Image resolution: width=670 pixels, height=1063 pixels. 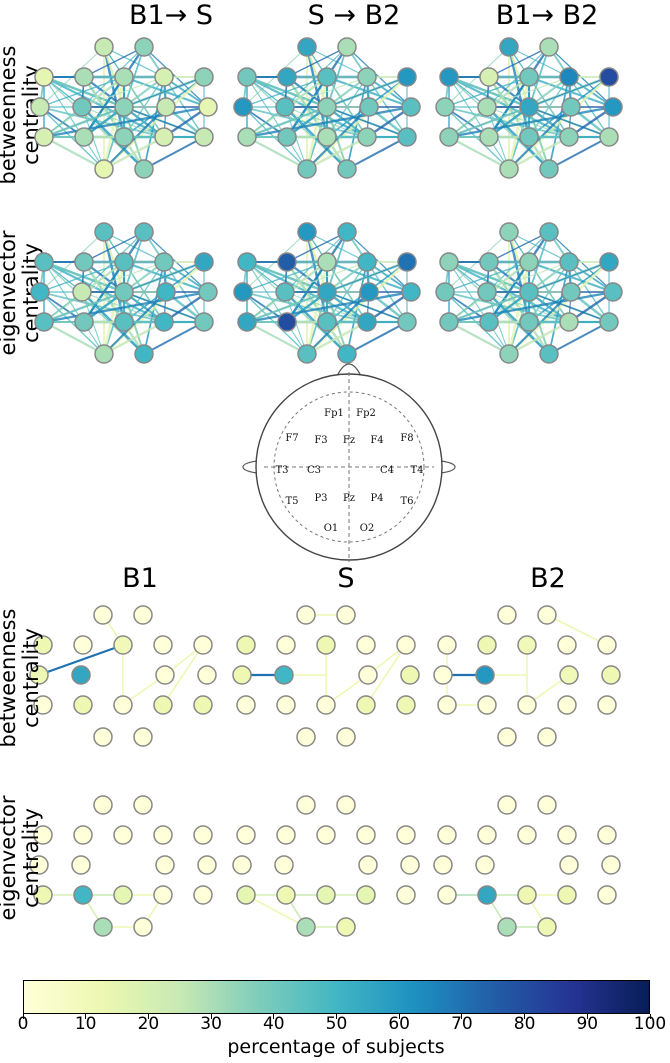 I want to click on colorbar-tick-label: 100, so click(x=650, y=1024).